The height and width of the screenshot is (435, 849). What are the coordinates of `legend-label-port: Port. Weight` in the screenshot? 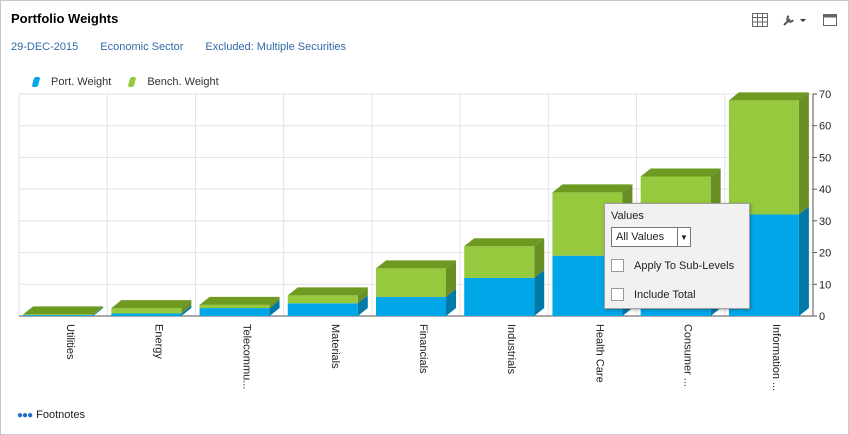 It's located at (81, 82).